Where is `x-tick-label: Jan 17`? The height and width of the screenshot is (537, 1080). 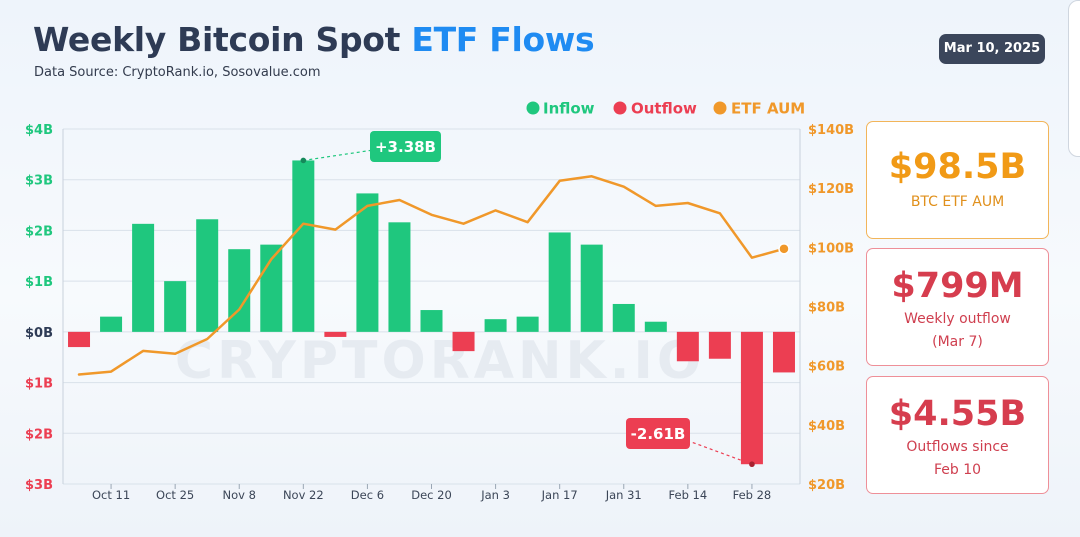
x-tick-label: Jan 17 is located at coordinates (559, 495).